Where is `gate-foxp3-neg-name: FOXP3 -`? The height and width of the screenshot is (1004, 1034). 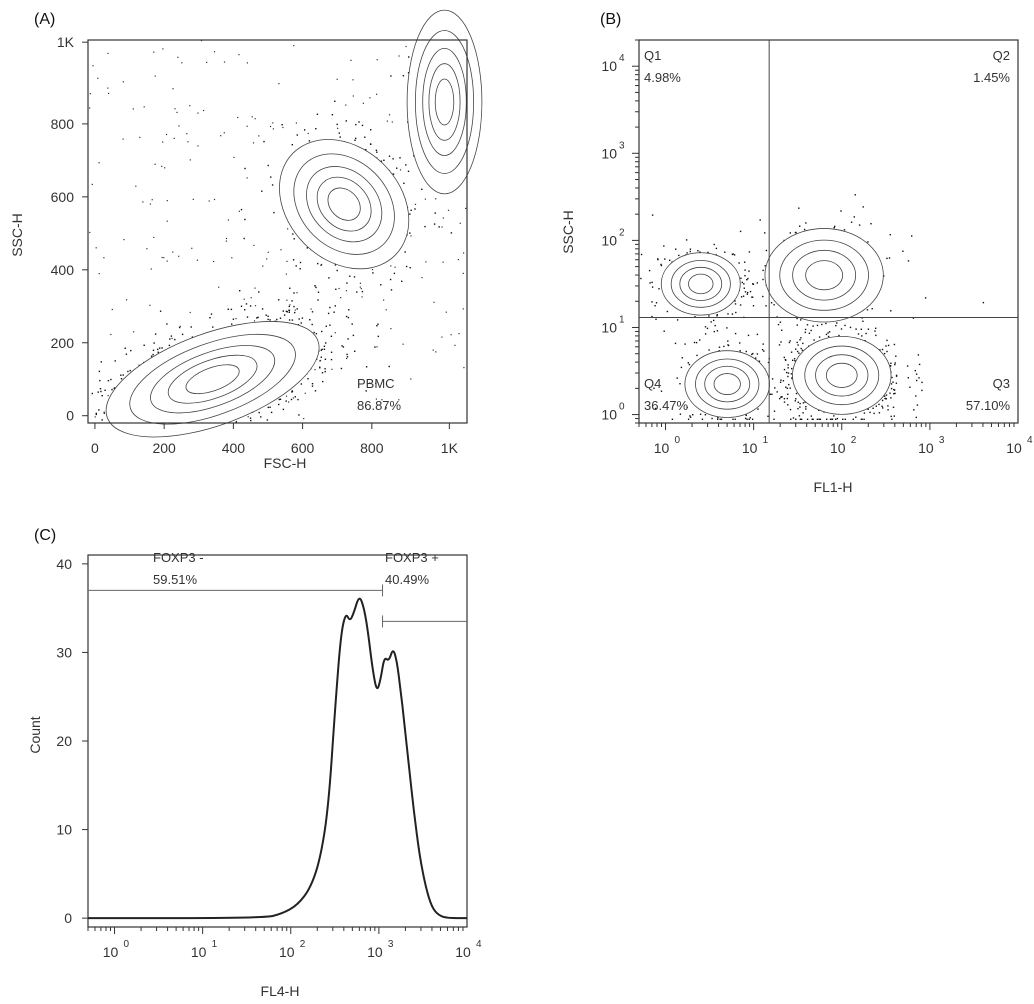 gate-foxp3-neg-name: FOXP3 - is located at coordinates (178, 557).